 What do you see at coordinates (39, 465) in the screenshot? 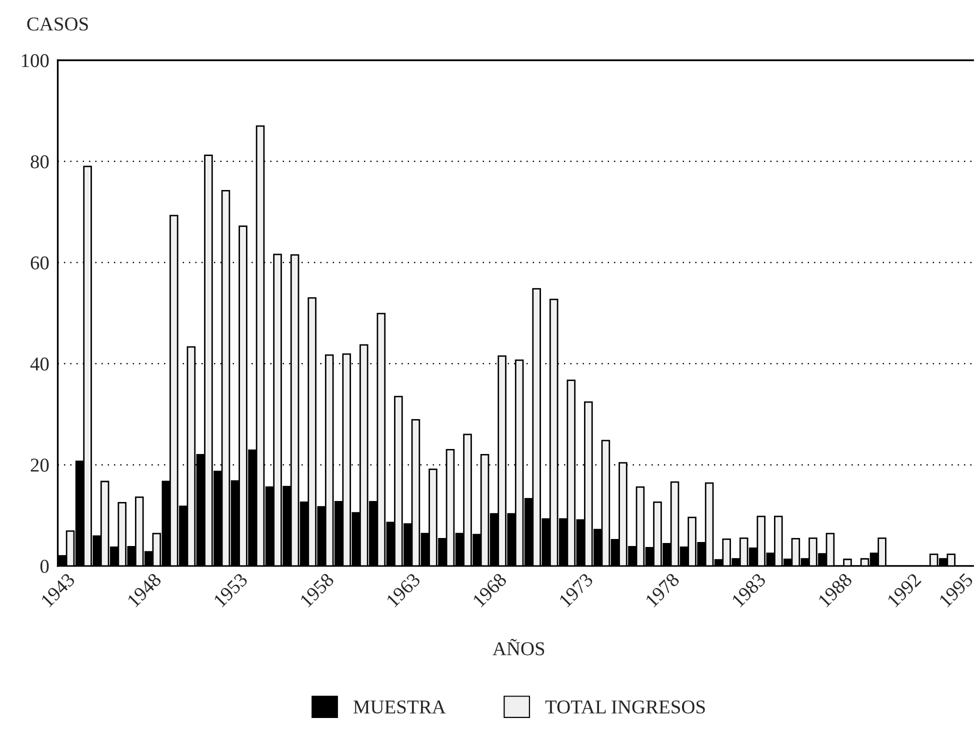
I see `y-tick-label: 20` at bounding box center [39, 465].